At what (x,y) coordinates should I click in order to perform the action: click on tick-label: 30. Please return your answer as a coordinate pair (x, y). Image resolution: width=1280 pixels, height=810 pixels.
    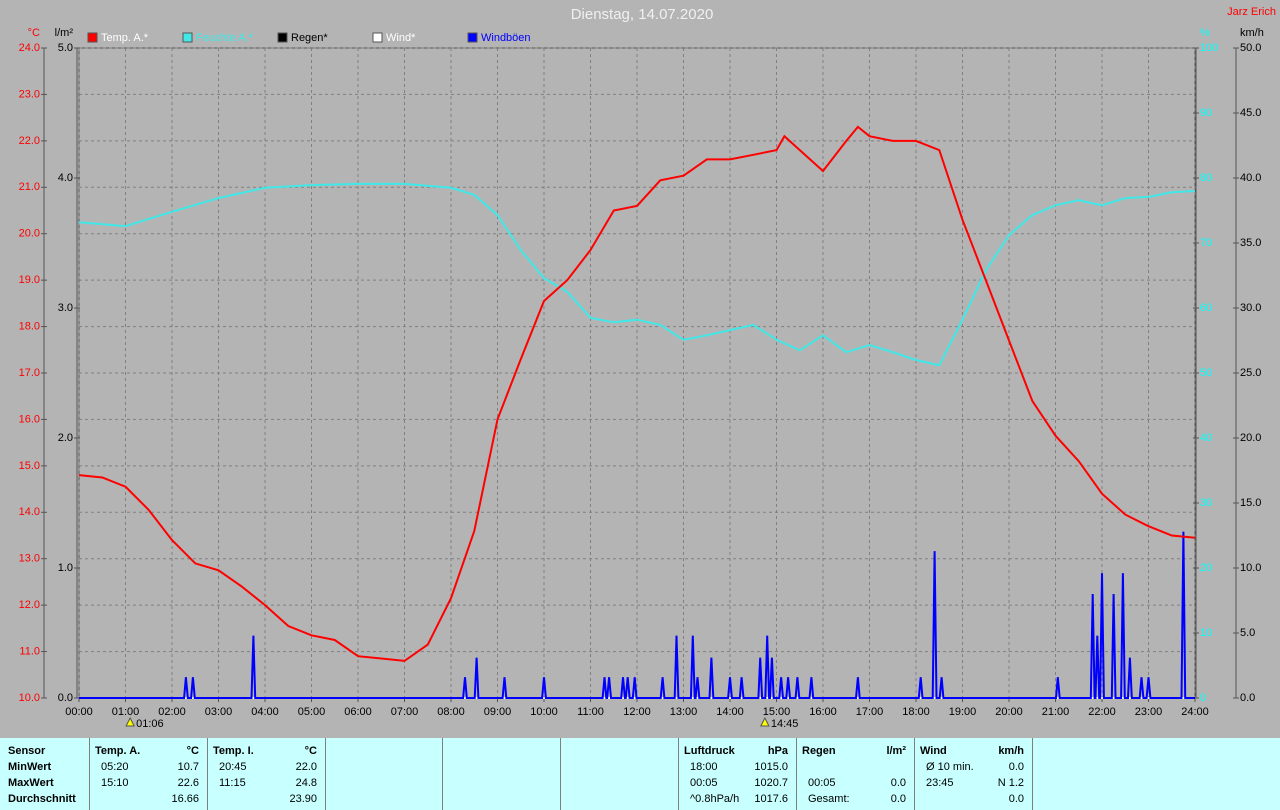
    Looking at the image, I should click on (1206, 503).